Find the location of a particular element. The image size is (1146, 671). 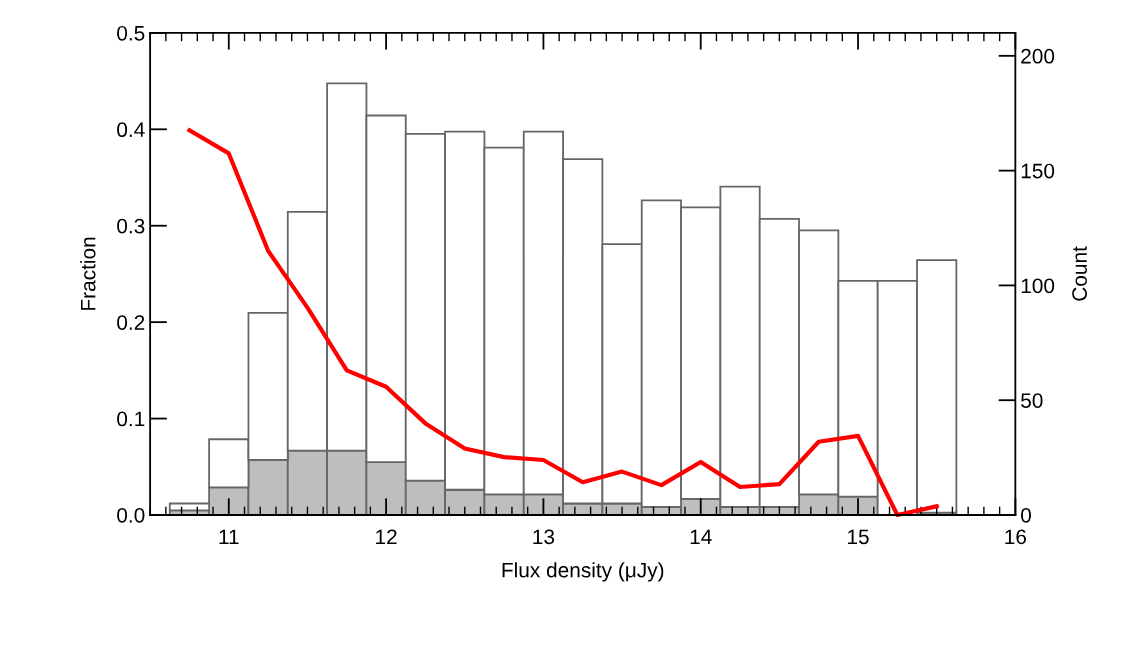

y-tick-label: 0.3 is located at coordinates (131, 226).